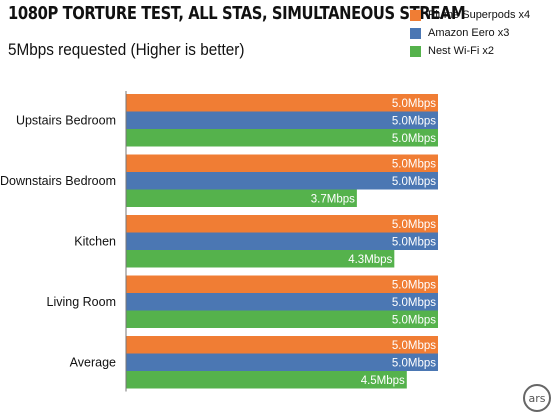 Image resolution: width=560 pixels, height=420 pixels. Describe the element at coordinates (461, 51) in the screenshot. I see `legend-label-nest: Nest Wi-Fi x2` at that location.